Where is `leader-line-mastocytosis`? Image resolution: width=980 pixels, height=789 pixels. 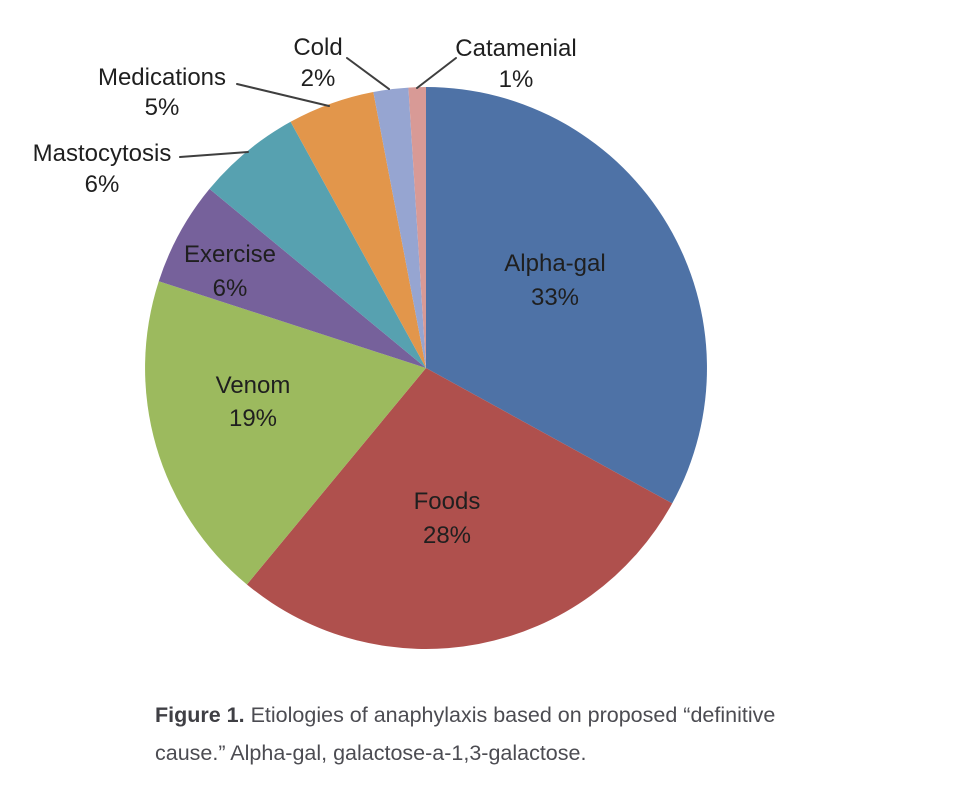 leader-line-mastocytosis is located at coordinates (214, 154).